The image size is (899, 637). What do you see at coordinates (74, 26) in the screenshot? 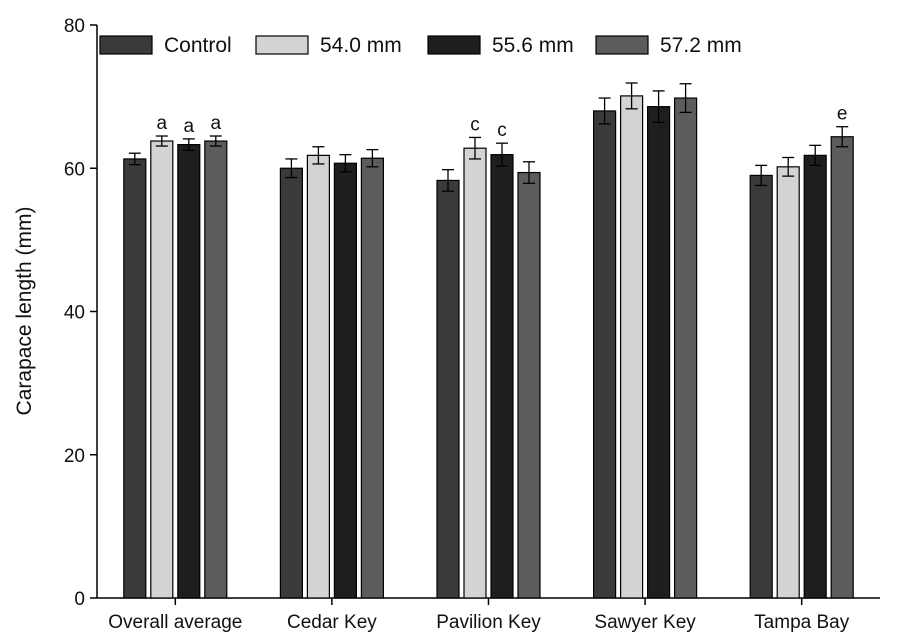
I see `y-tick-label: 80` at bounding box center [74, 26].